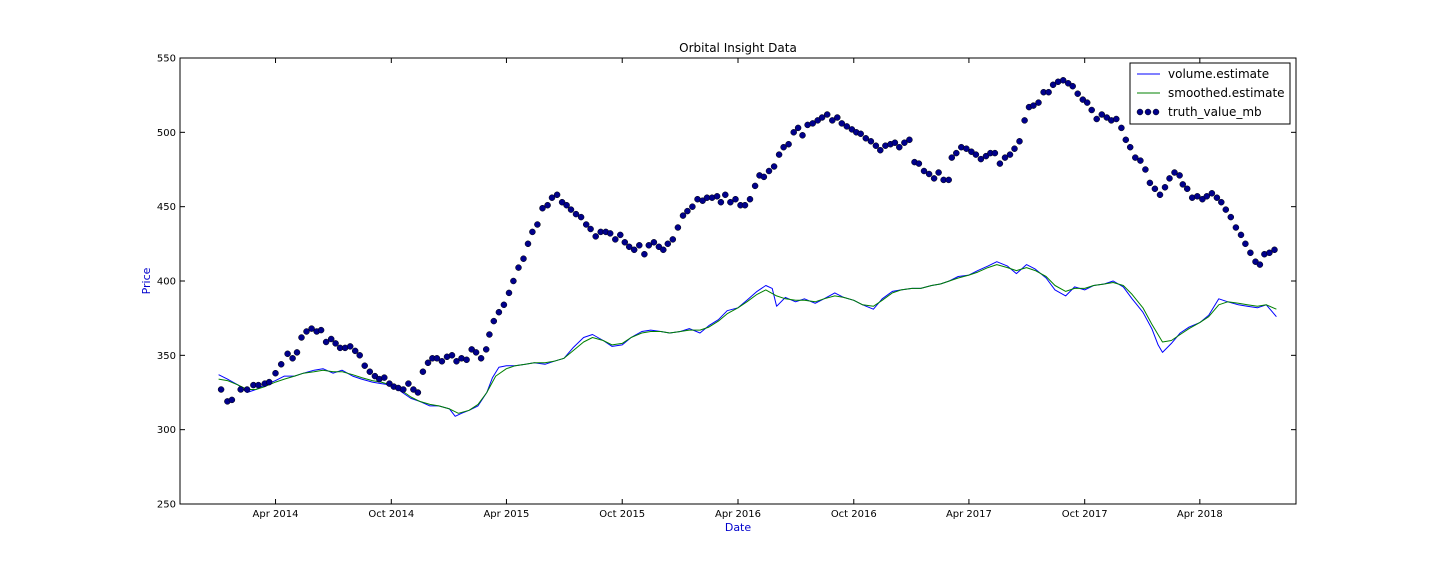  I want to click on legend-swatch, so click(1148, 112).